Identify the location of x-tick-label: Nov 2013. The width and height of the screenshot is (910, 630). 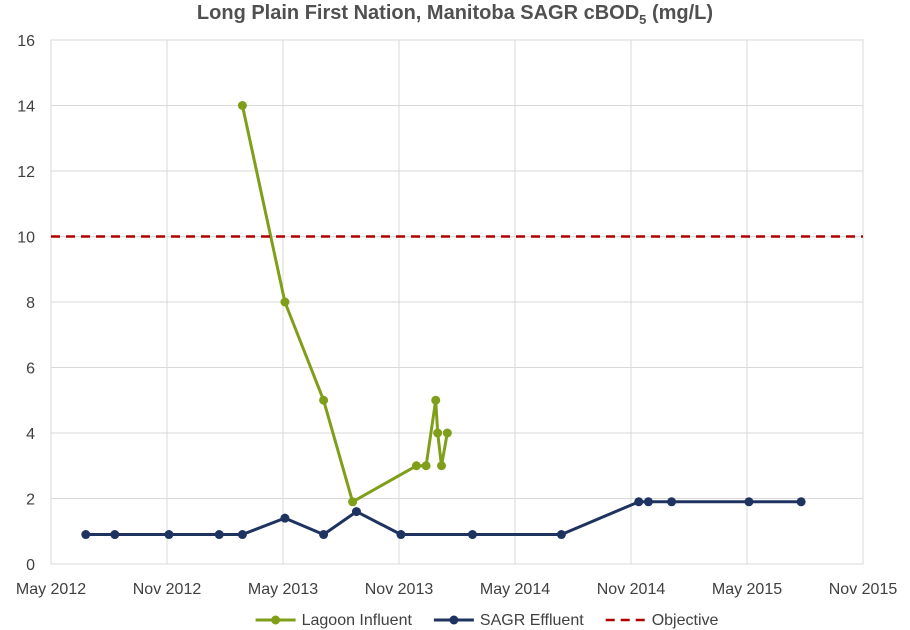
(399, 589).